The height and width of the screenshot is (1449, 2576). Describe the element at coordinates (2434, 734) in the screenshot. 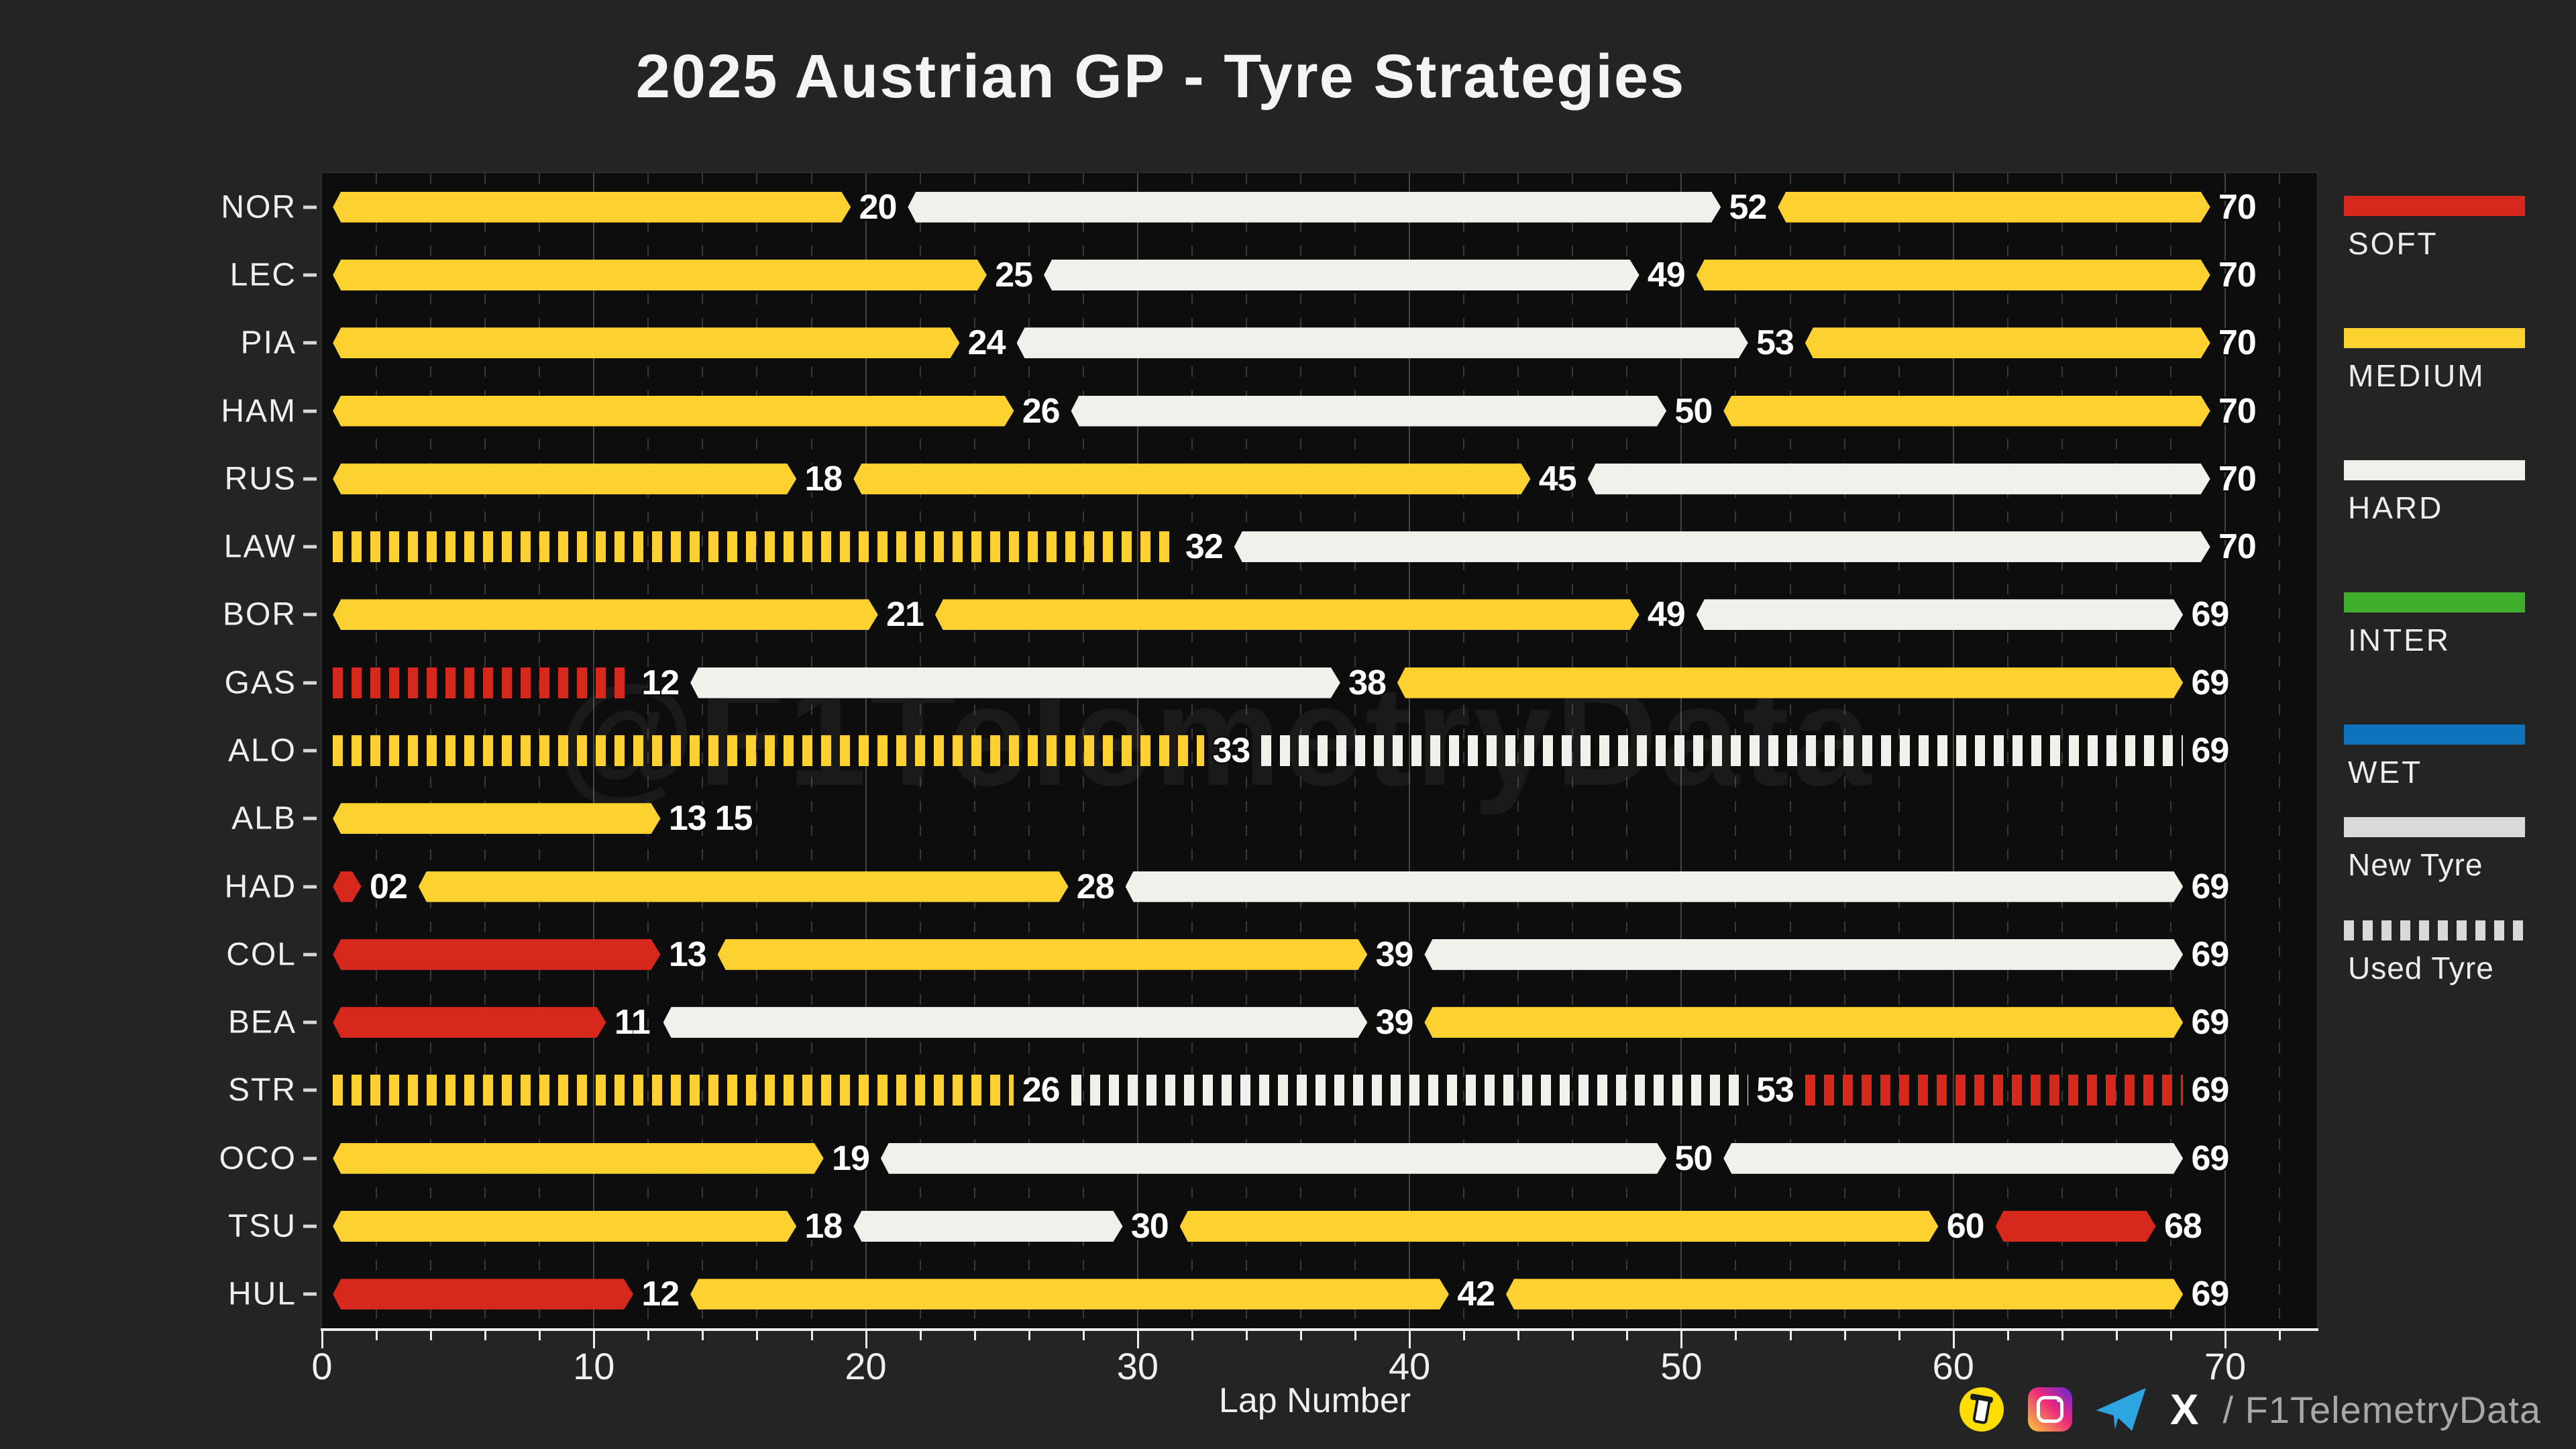

I see `legend-swatch-wet` at that location.